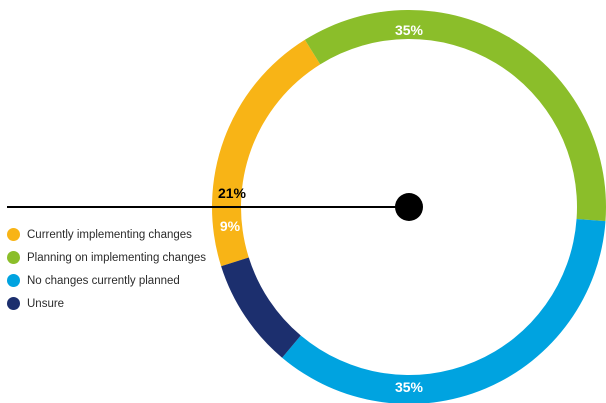  I want to click on legend-label: No changes currently planned, so click(103, 281).